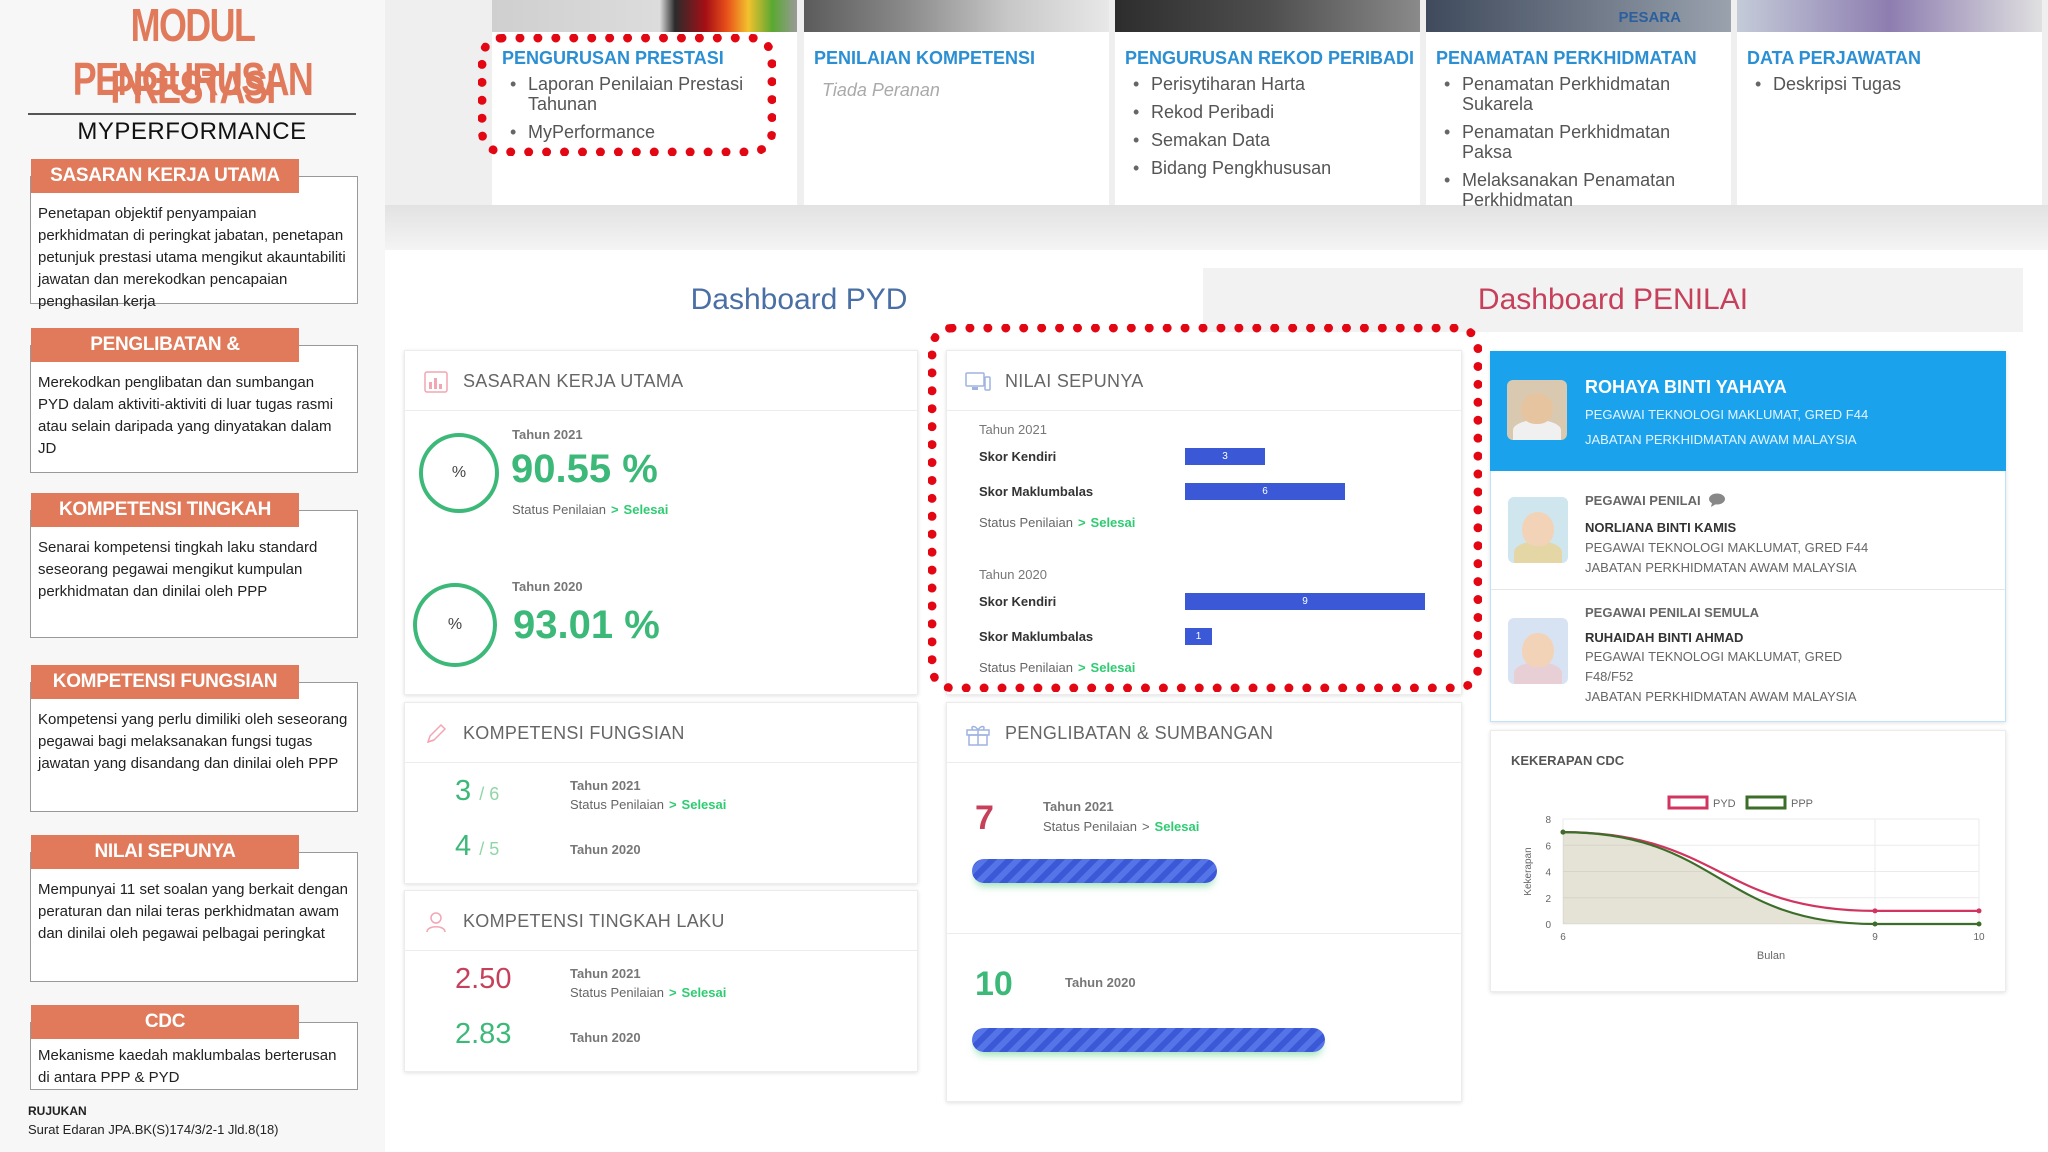 Image resolution: width=2048 pixels, height=1152 pixels. Describe the element at coordinates (1770, 871) in the screenshot. I see `series-line-pyd` at that location.